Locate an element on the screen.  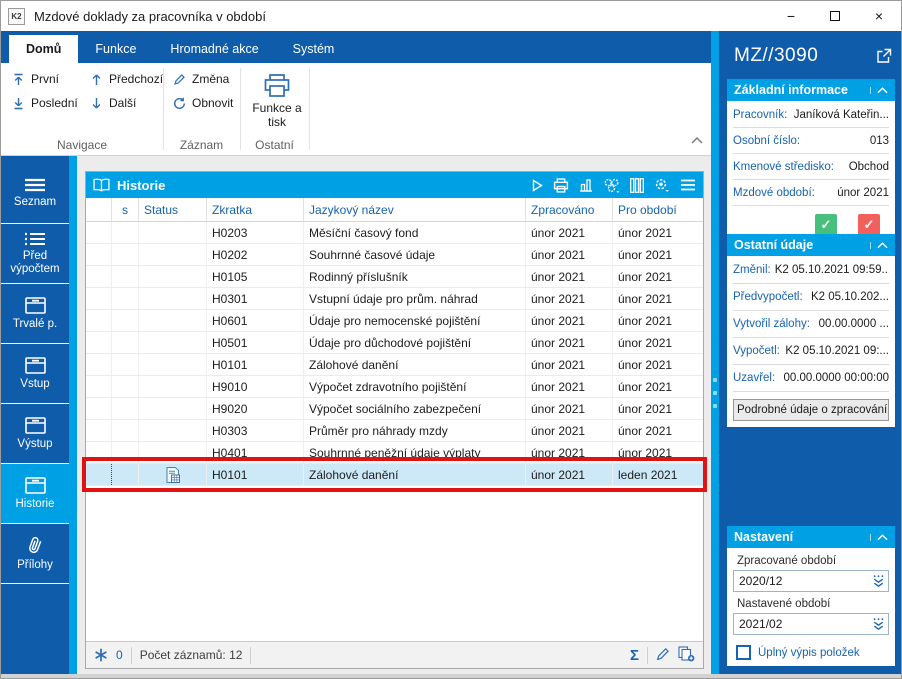
open-in-window-button is located at coordinates (884, 58).